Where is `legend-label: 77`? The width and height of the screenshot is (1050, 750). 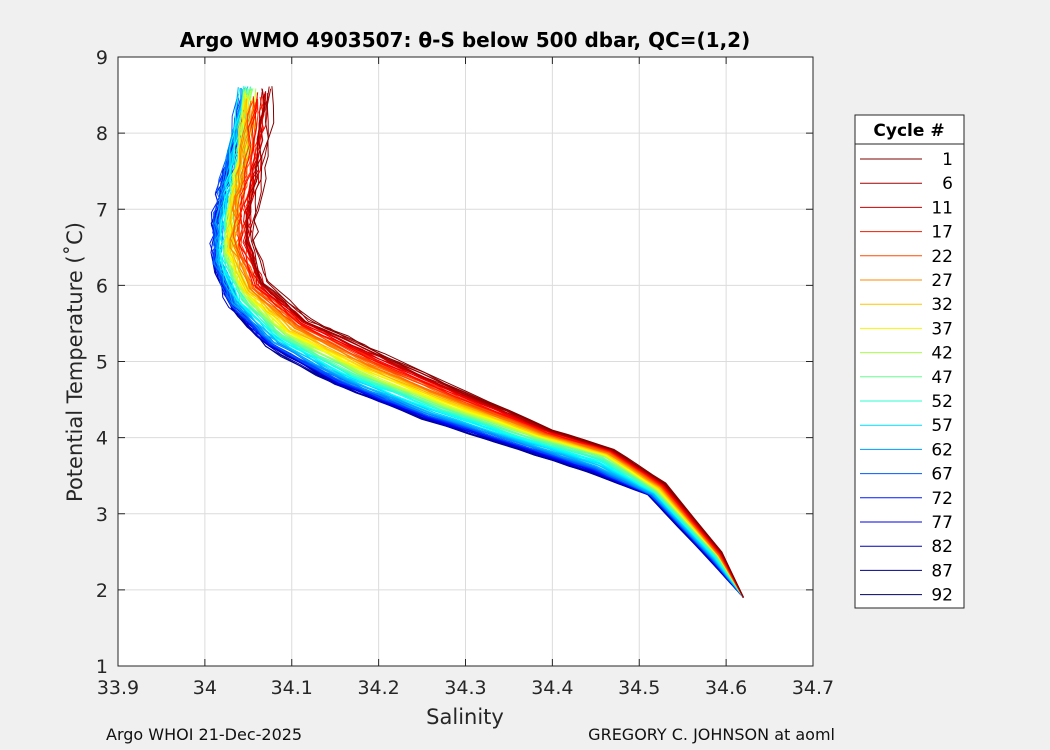
legend-label: 77 is located at coordinates (942, 523).